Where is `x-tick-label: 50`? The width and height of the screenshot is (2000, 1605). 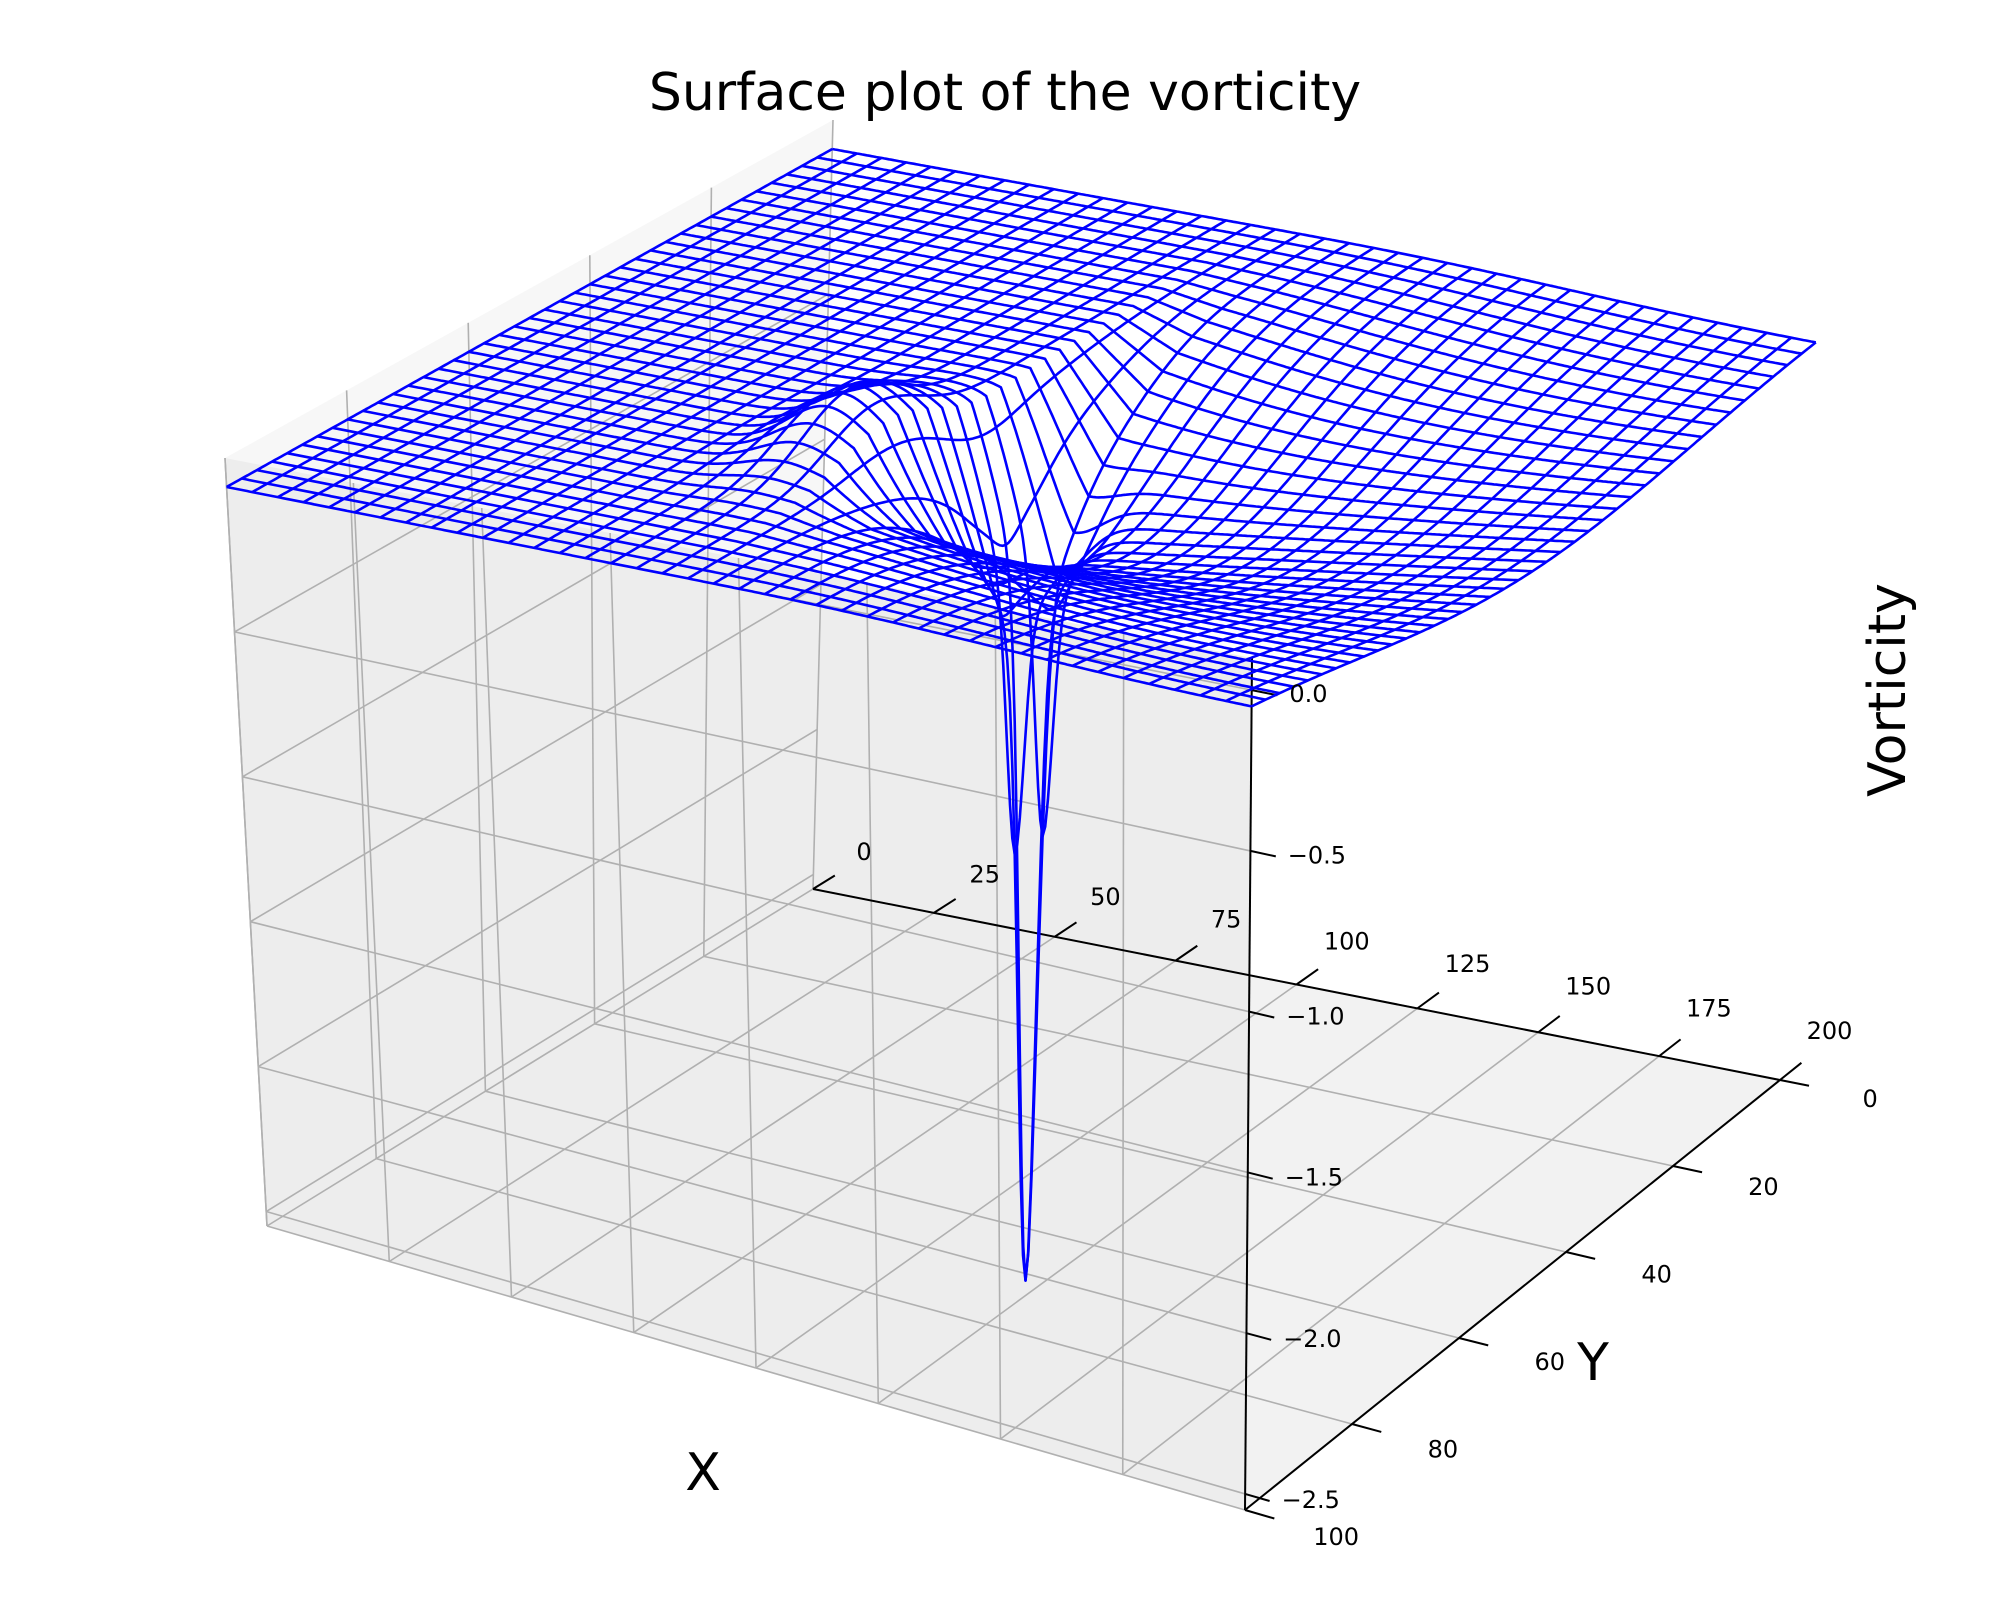
x-tick-label: 50 is located at coordinates (1105, 897).